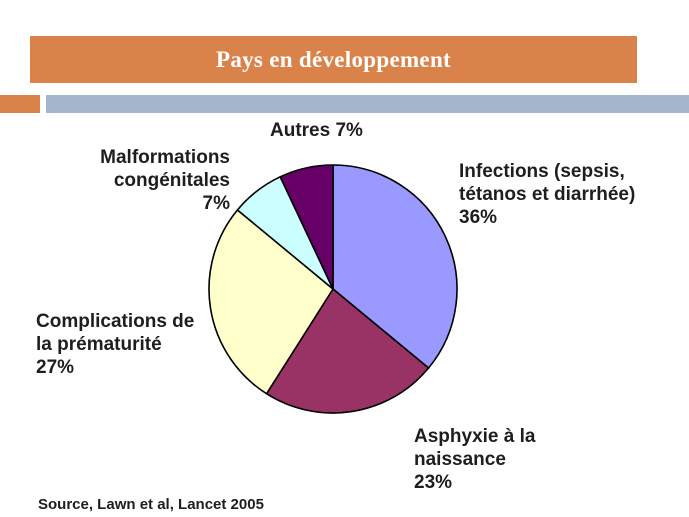 The image size is (689, 517). Describe the element at coordinates (395, 266) in the screenshot. I see `slice-infections` at that location.